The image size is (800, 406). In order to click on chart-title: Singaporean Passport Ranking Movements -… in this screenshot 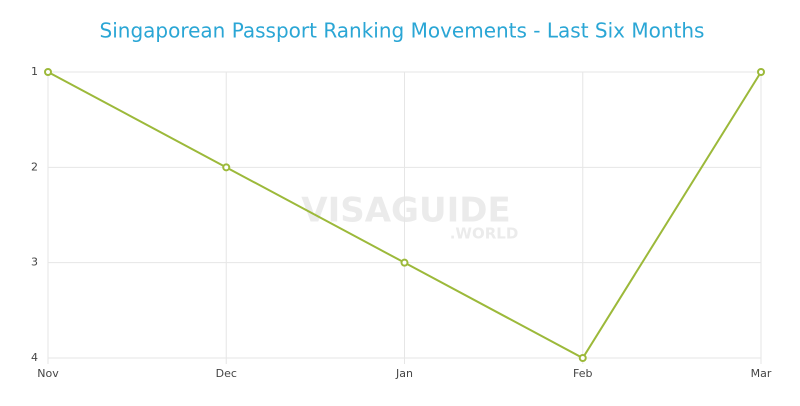, I will do `click(402, 31)`.